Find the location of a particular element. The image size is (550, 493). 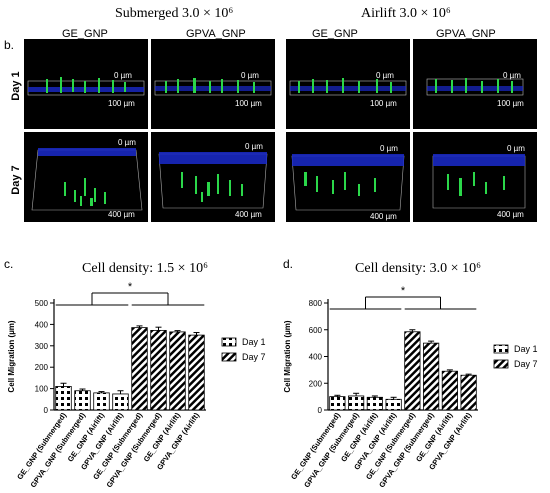

column-header-3: GE_GNP is located at coordinates (335, 34).